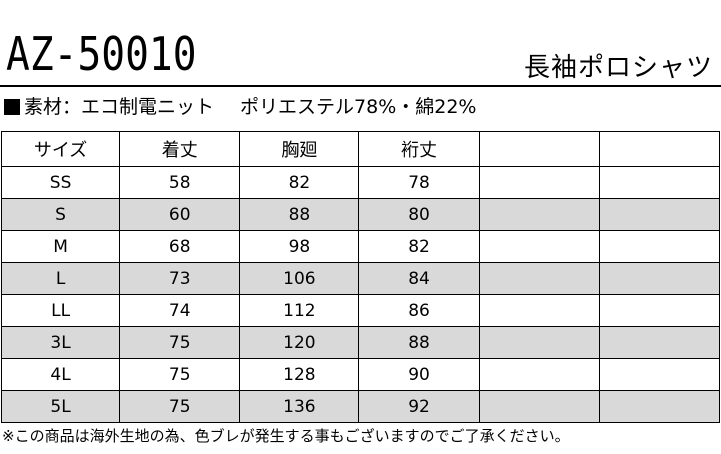 Image resolution: width=721 pixels, height=454 pixels. Describe the element at coordinates (299, 246) in the screenshot. I see `cell-chest: 98` at that location.